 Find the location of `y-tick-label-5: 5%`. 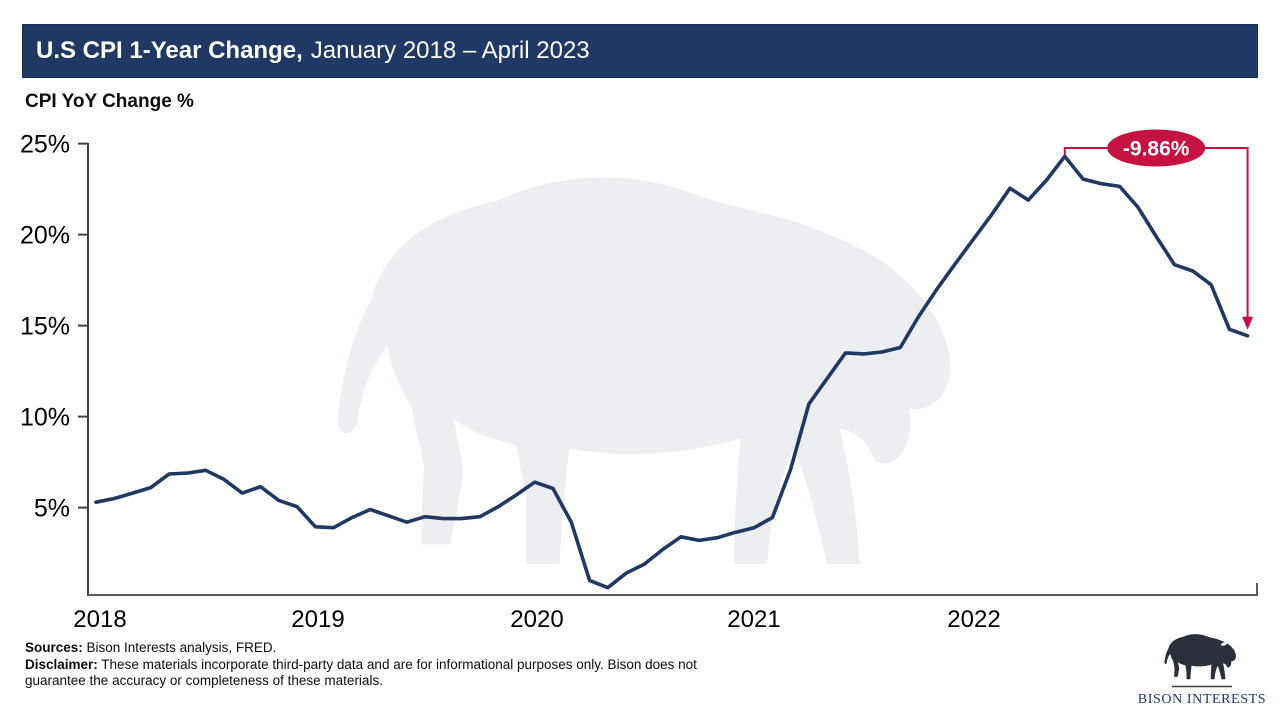

y-tick-label-5: 5% is located at coordinates (52, 509).